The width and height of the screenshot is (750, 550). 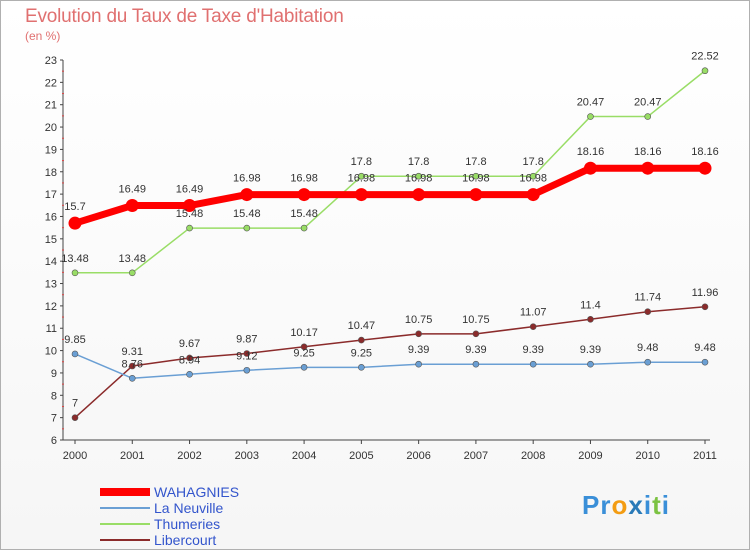 I want to click on y-tick-label: 11, so click(x=51, y=329).